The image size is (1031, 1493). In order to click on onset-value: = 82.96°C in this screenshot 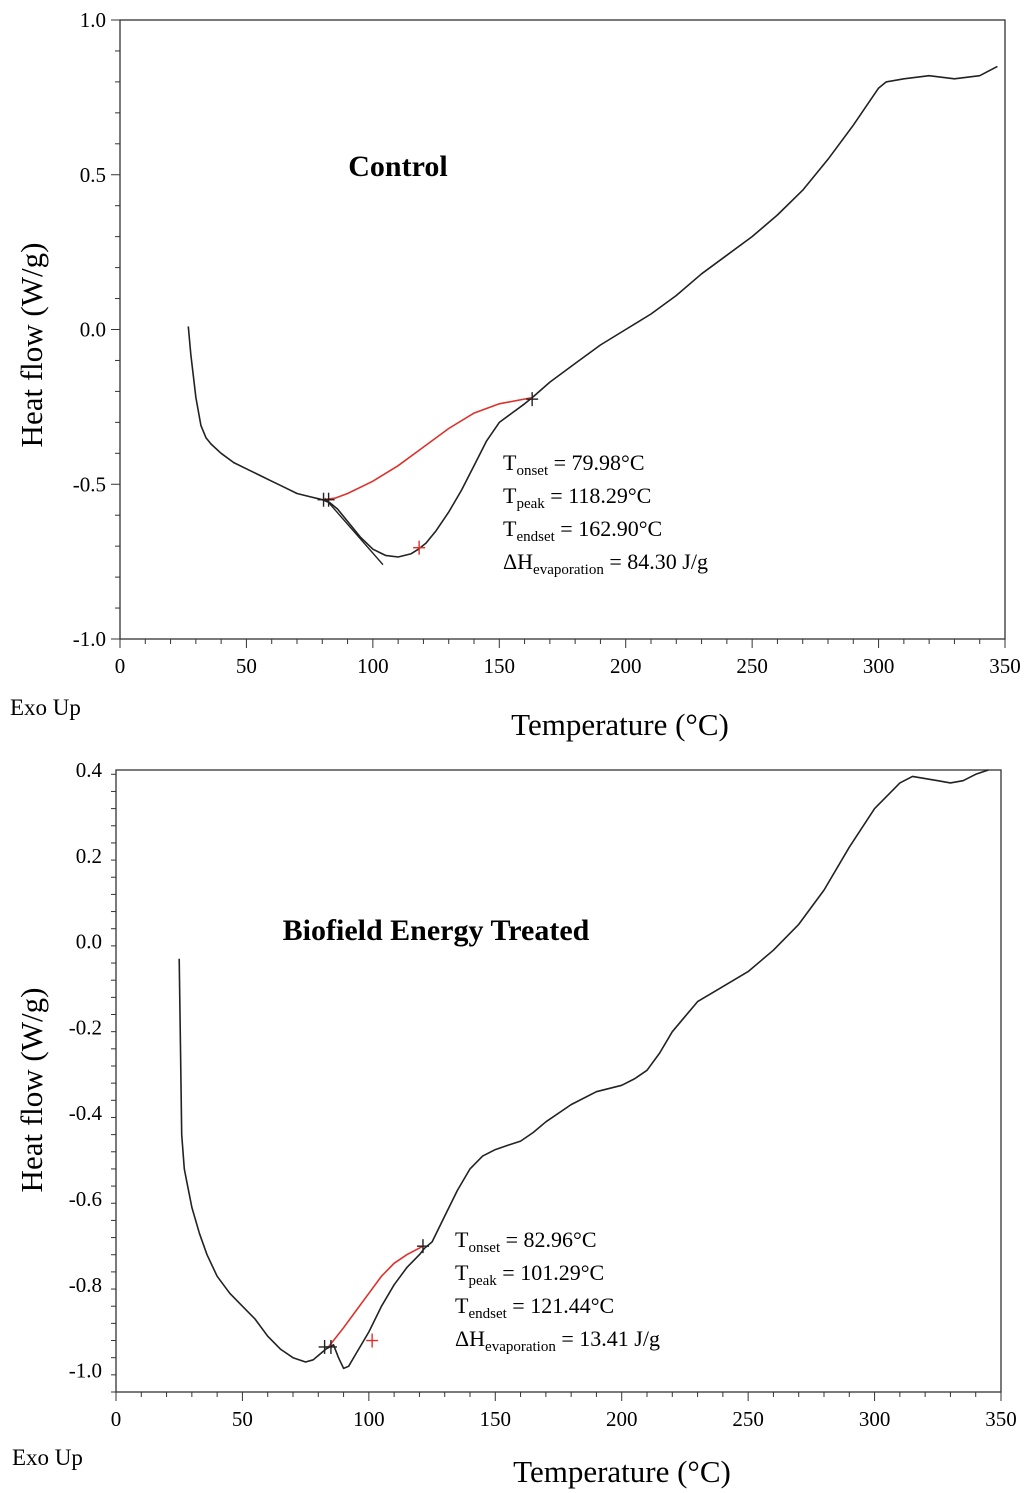, I will do `click(548, 1239)`.